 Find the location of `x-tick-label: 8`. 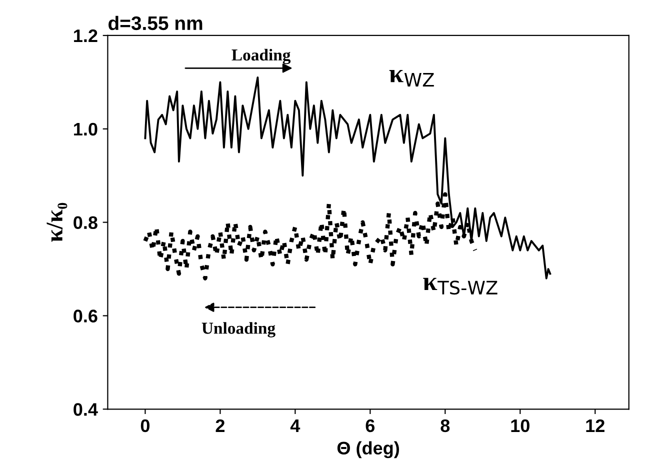

x-tick-label: 8 is located at coordinates (445, 425).